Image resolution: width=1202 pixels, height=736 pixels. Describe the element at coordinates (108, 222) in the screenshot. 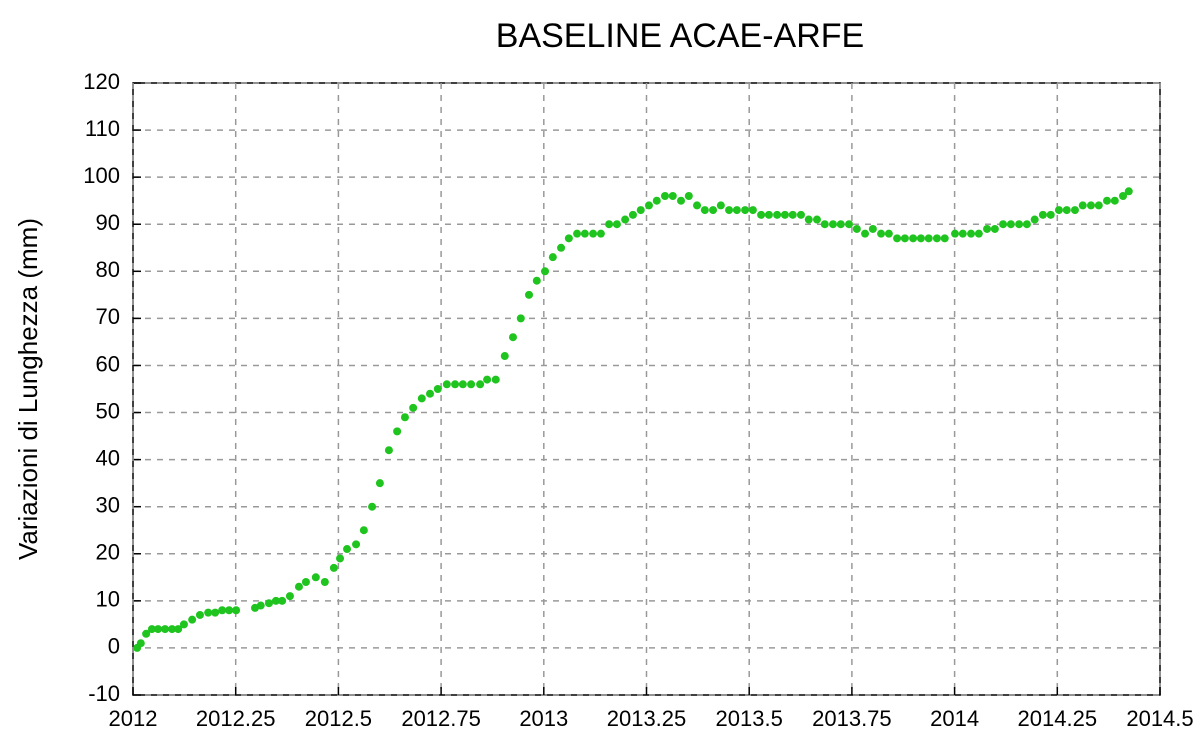

I see `y-tick-label: 90` at that location.